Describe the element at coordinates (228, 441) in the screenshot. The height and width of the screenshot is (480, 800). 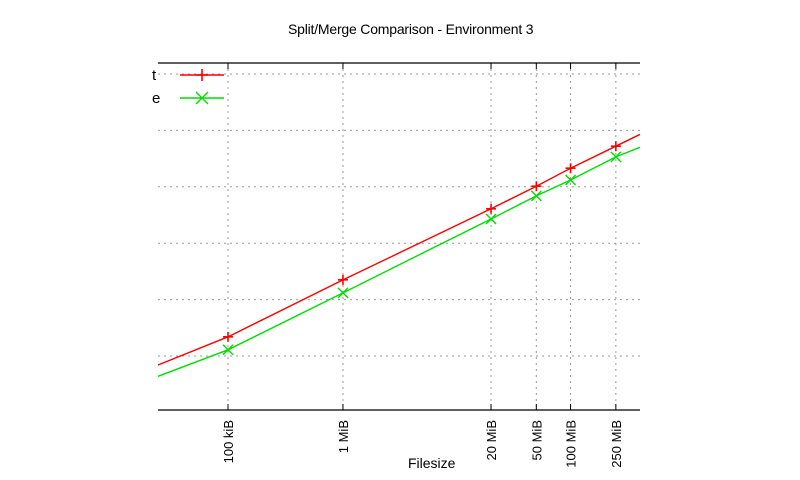
I see `x-tick-label: 100 kiB` at that location.